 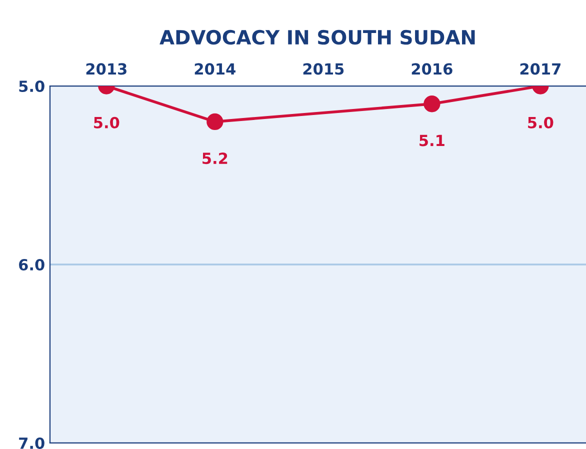 I want to click on y-tick-label: 5.0, so click(x=31, y=86).